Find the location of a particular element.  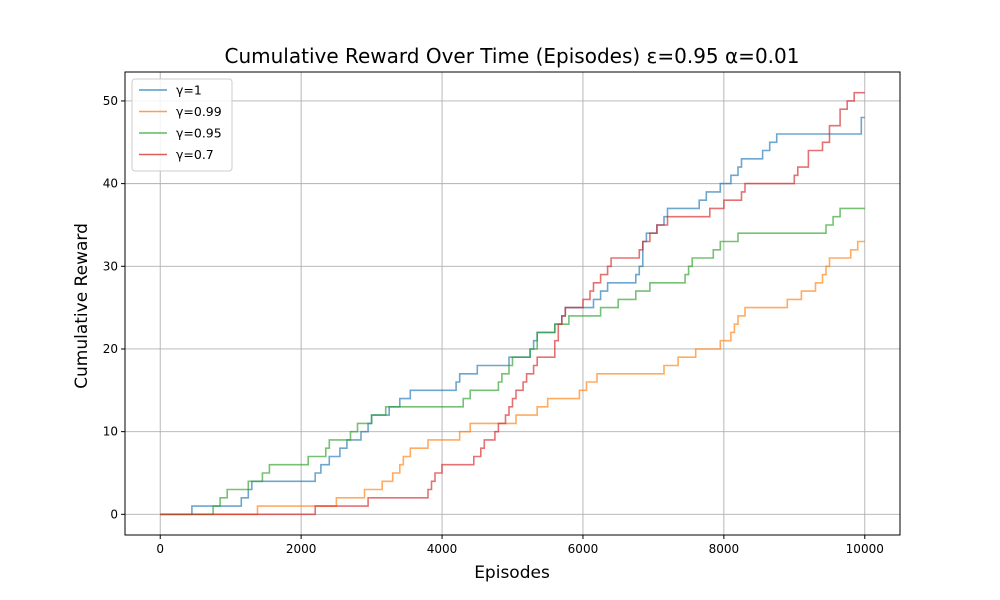

legend-label: γ=0.95 is located at coordinates (199, 133).